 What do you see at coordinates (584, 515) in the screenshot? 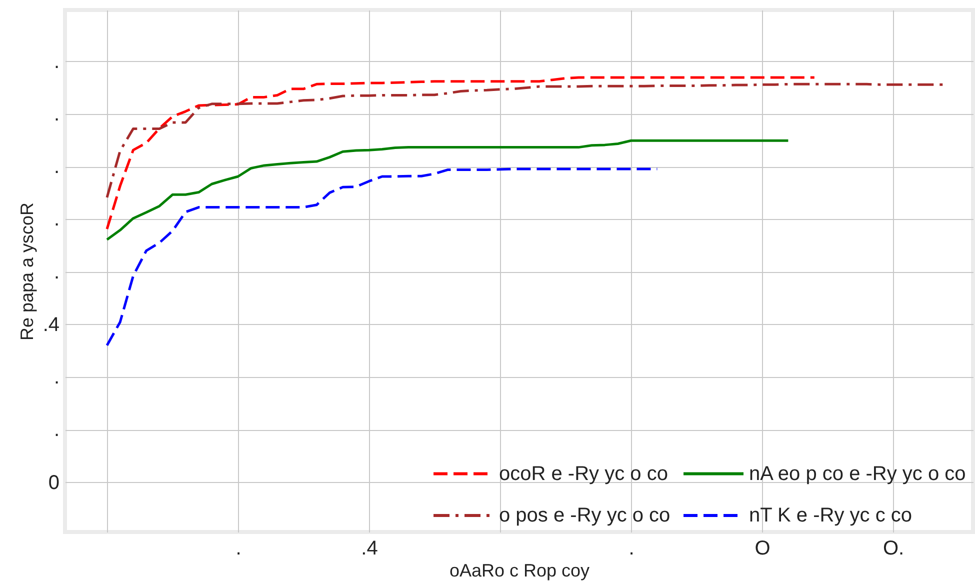
I see `legend-label: o pos e -Ry yc o co` at bounding box center [584, 515].